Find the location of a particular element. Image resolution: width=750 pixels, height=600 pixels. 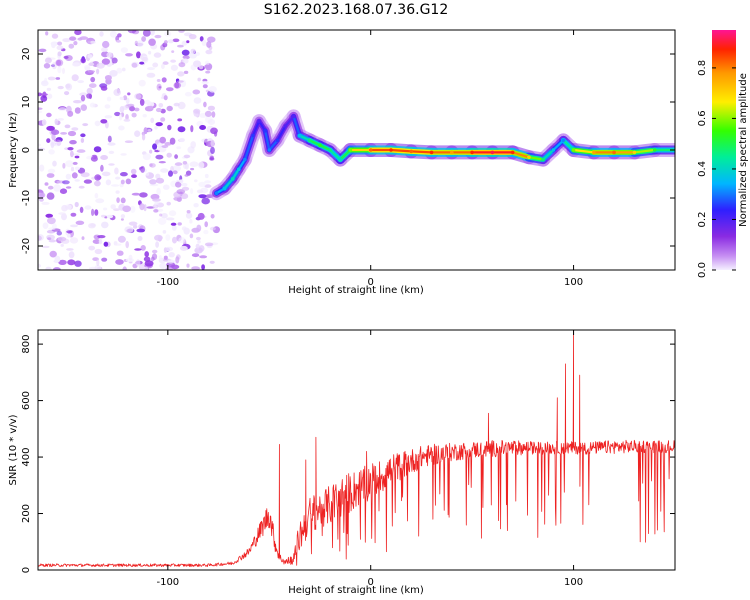

x-tick-label: 100 is located at coordinates (573, 582).